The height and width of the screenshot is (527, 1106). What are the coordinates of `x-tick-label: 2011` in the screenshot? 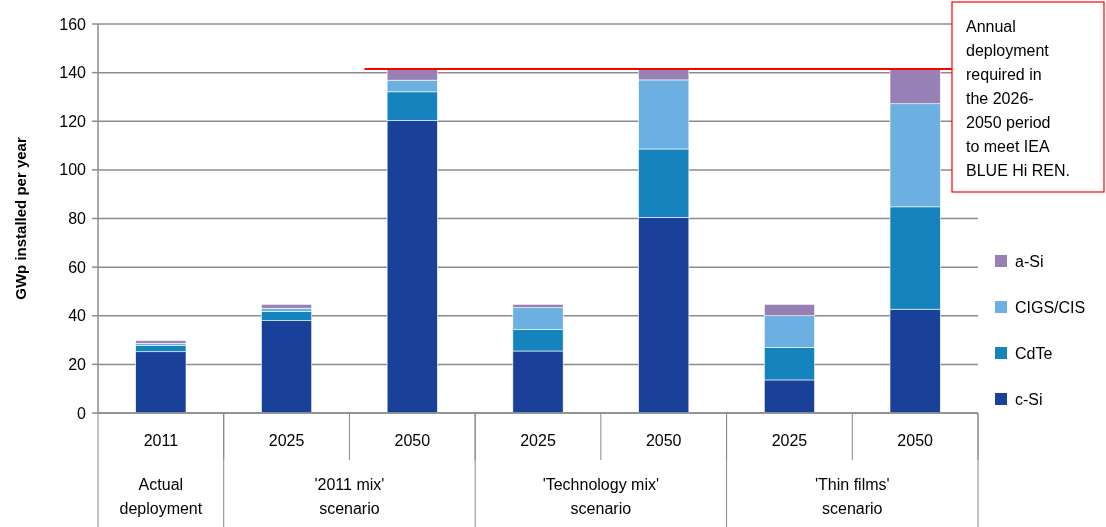 It's located at (161, 440).